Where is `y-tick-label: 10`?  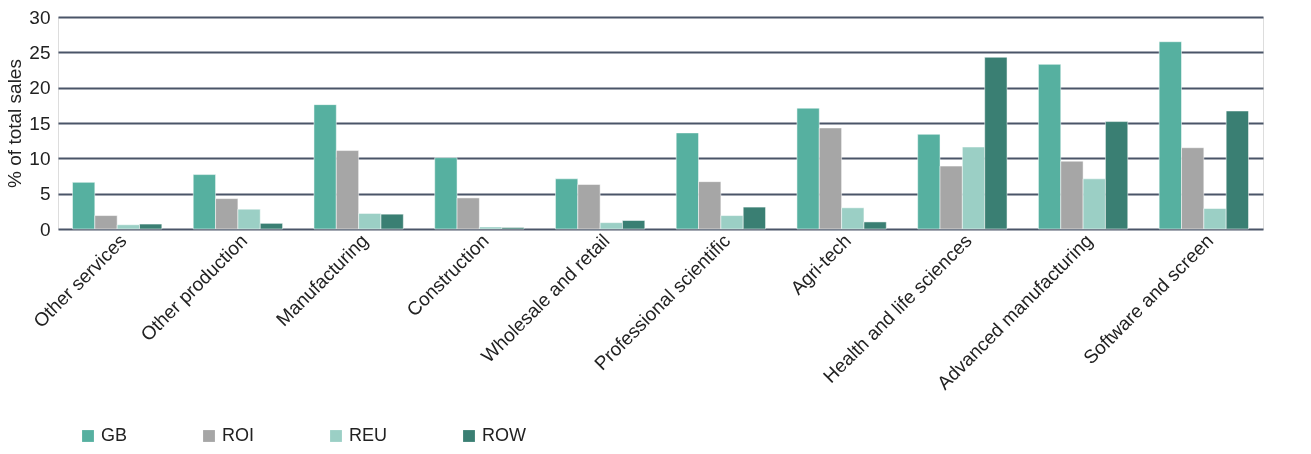
y-tick-label: 10 is located at coordinates (40, 158).